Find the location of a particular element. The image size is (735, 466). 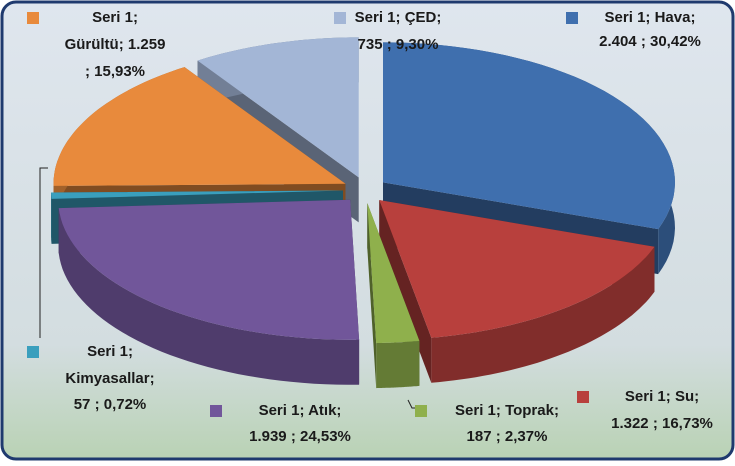

data-label: Seri 1; ÇED; is located at coordinates (398, 17).